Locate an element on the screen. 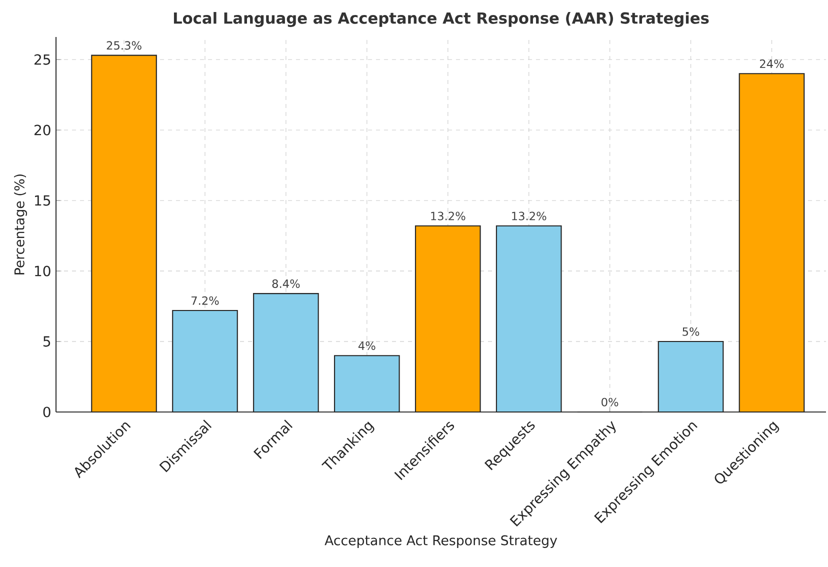 The image size is (828, 567). data-label: 25.3% is located at coordinates (124, 45).